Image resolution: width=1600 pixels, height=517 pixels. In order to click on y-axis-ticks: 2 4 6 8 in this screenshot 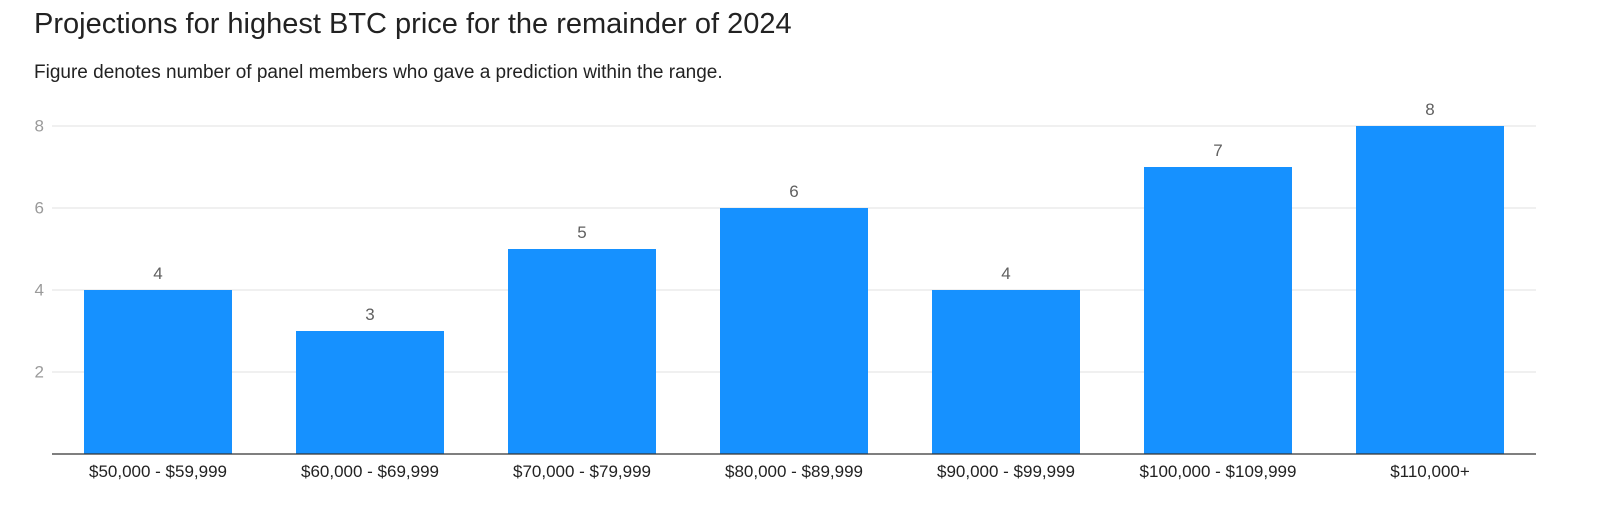, I will do `click(39, 249)`.